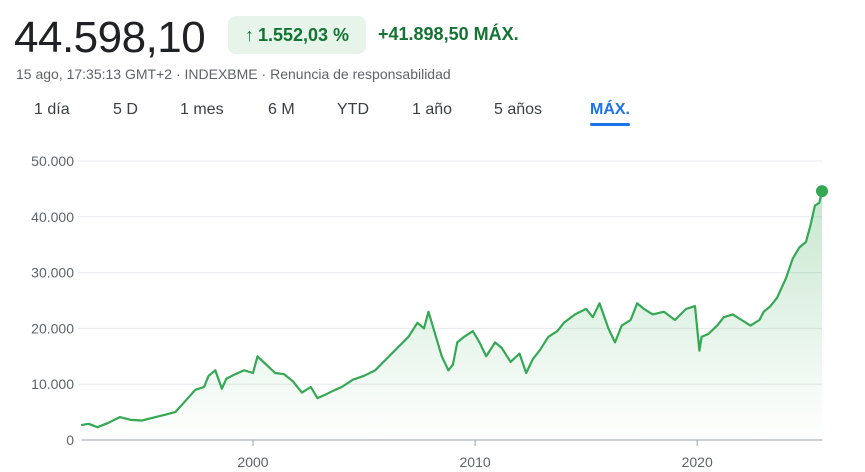 This screenshot has width=865, height=472. Describe the element at coordinates (52, 273) in the screenshot. I see `y-tick-label: 30.000` at that location.